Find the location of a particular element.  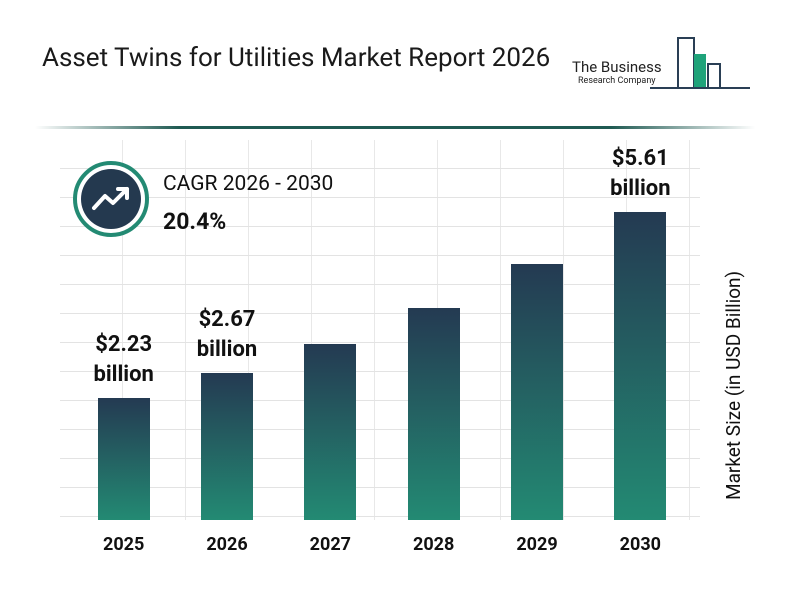

x-tick-label: 2026 is located at coordinates (227, 544).